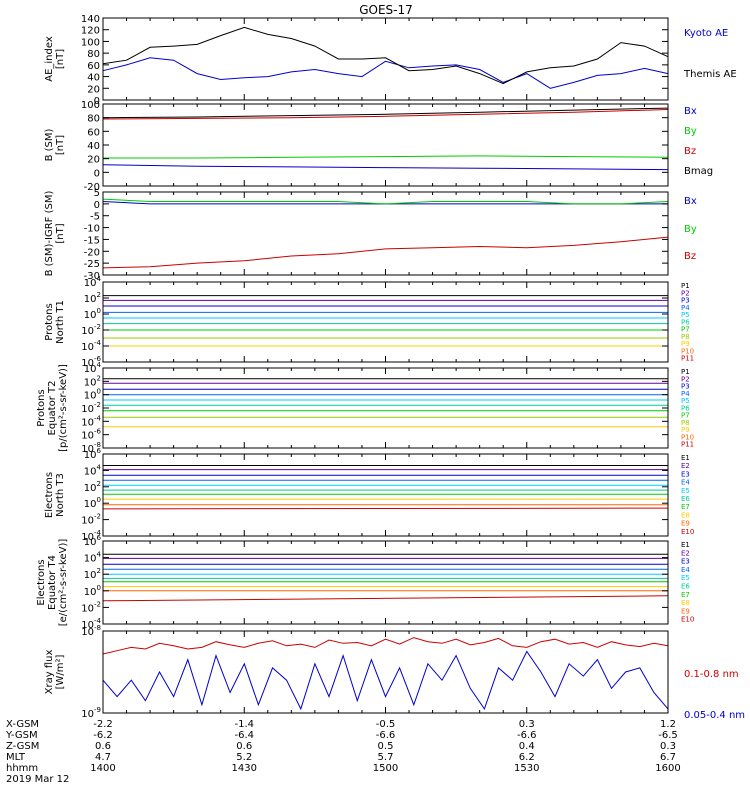  I want to click on legend-entry: P9, so click(685, 344).